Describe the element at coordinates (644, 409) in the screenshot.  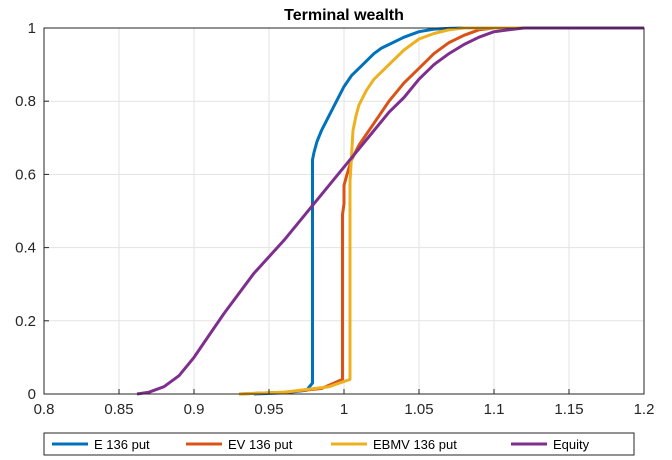
I see `x-tick-label: 1.2` at that location.